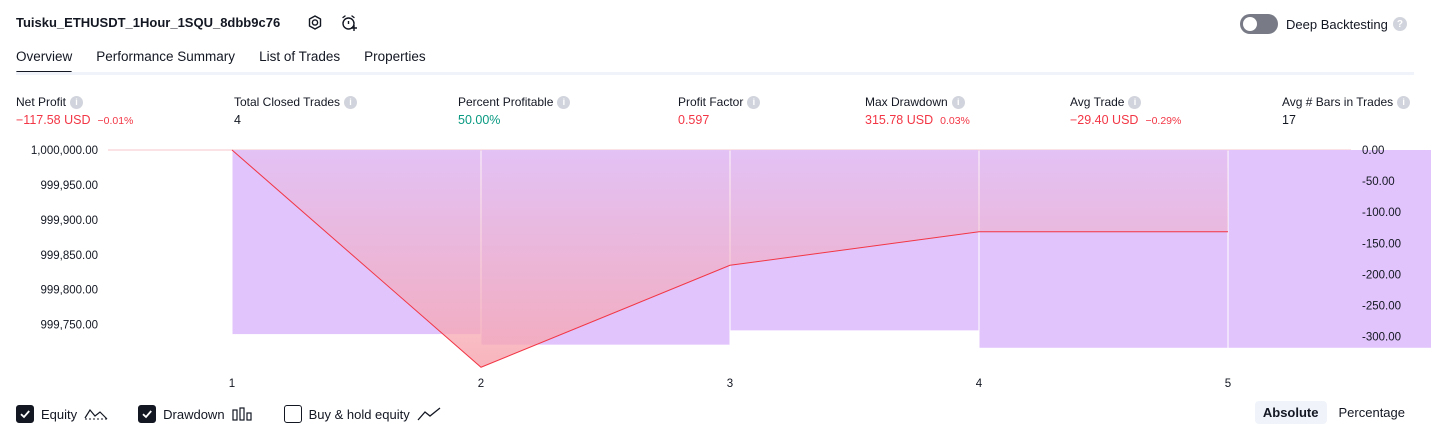 The width and height of the screenshot is (1431, 438). Describe the element at coordinates (1346, 110) in the screenshot. I see `metric-avg-bars-in-trades: Avg # Bars in Trades i 17` at that location.